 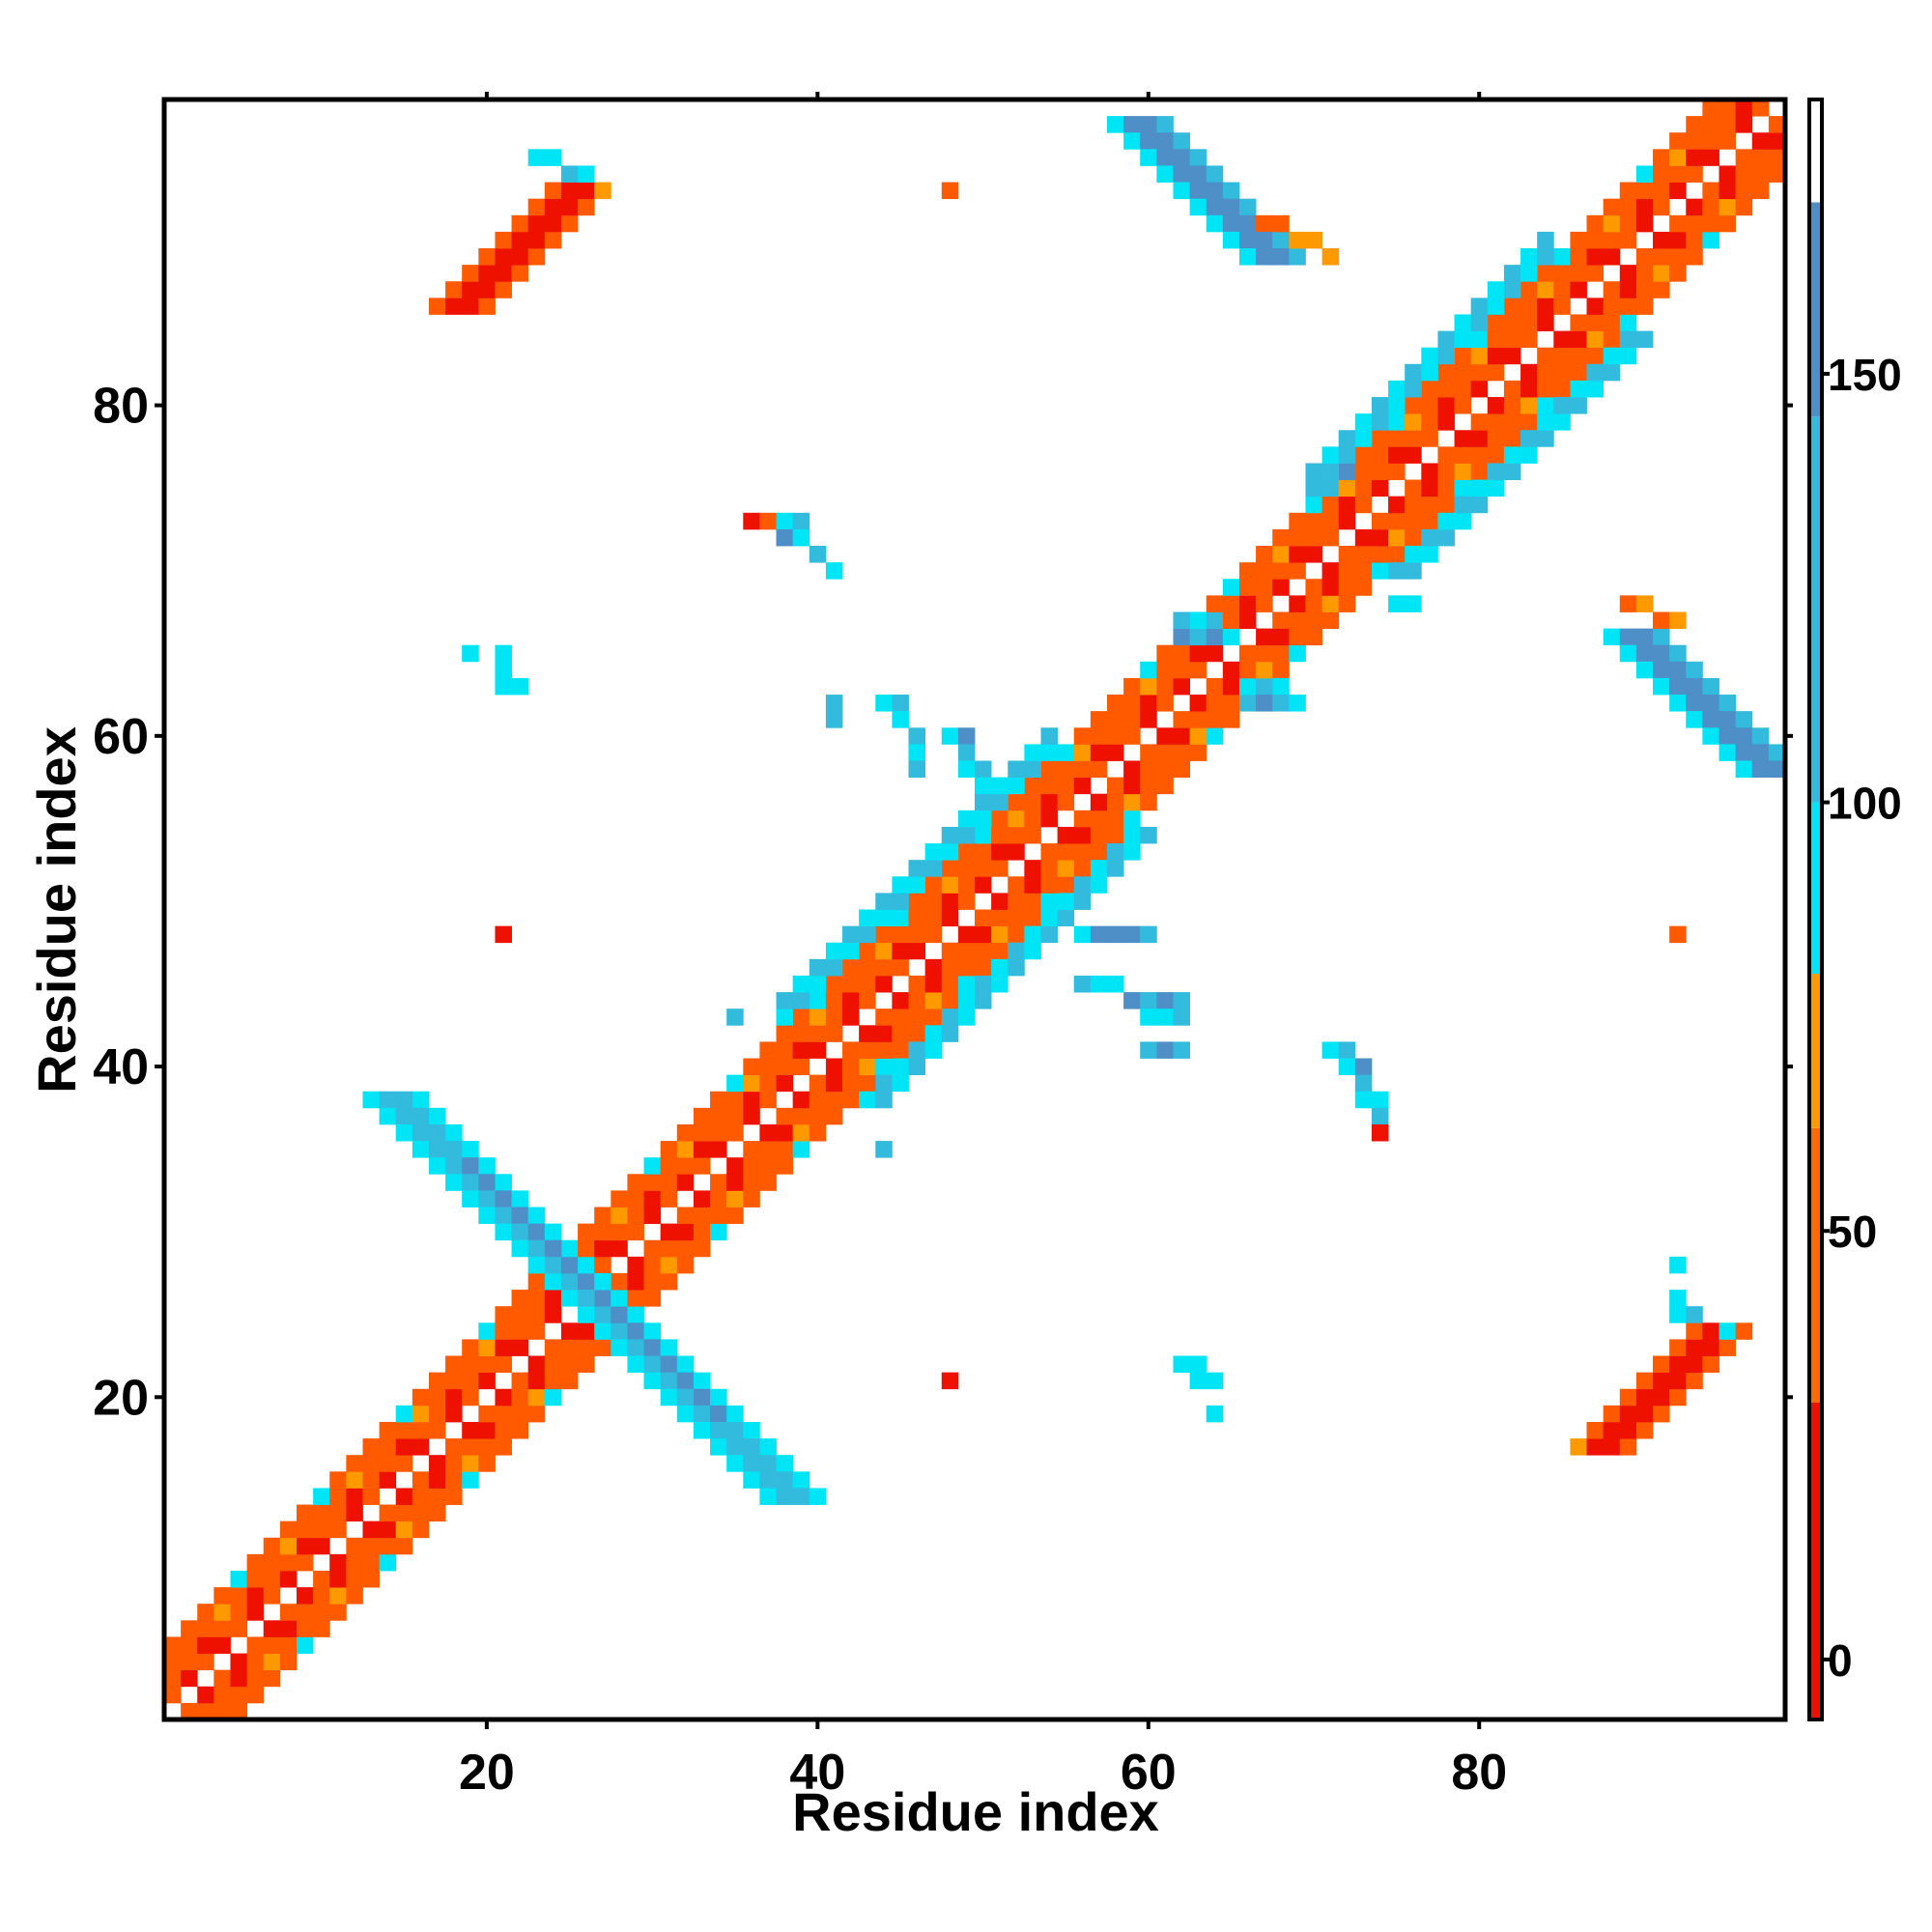 I want to click on colorbar-tick-label: 100, so click(x=1865, y=804).